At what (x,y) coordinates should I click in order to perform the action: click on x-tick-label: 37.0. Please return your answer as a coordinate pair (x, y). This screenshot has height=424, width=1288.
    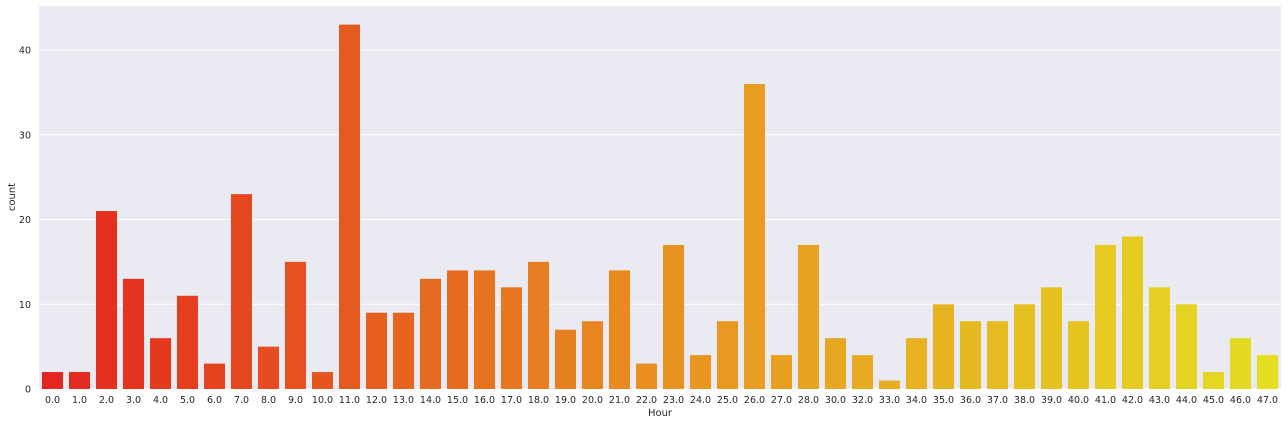
    Looking at the image, I should click on (997, 400).